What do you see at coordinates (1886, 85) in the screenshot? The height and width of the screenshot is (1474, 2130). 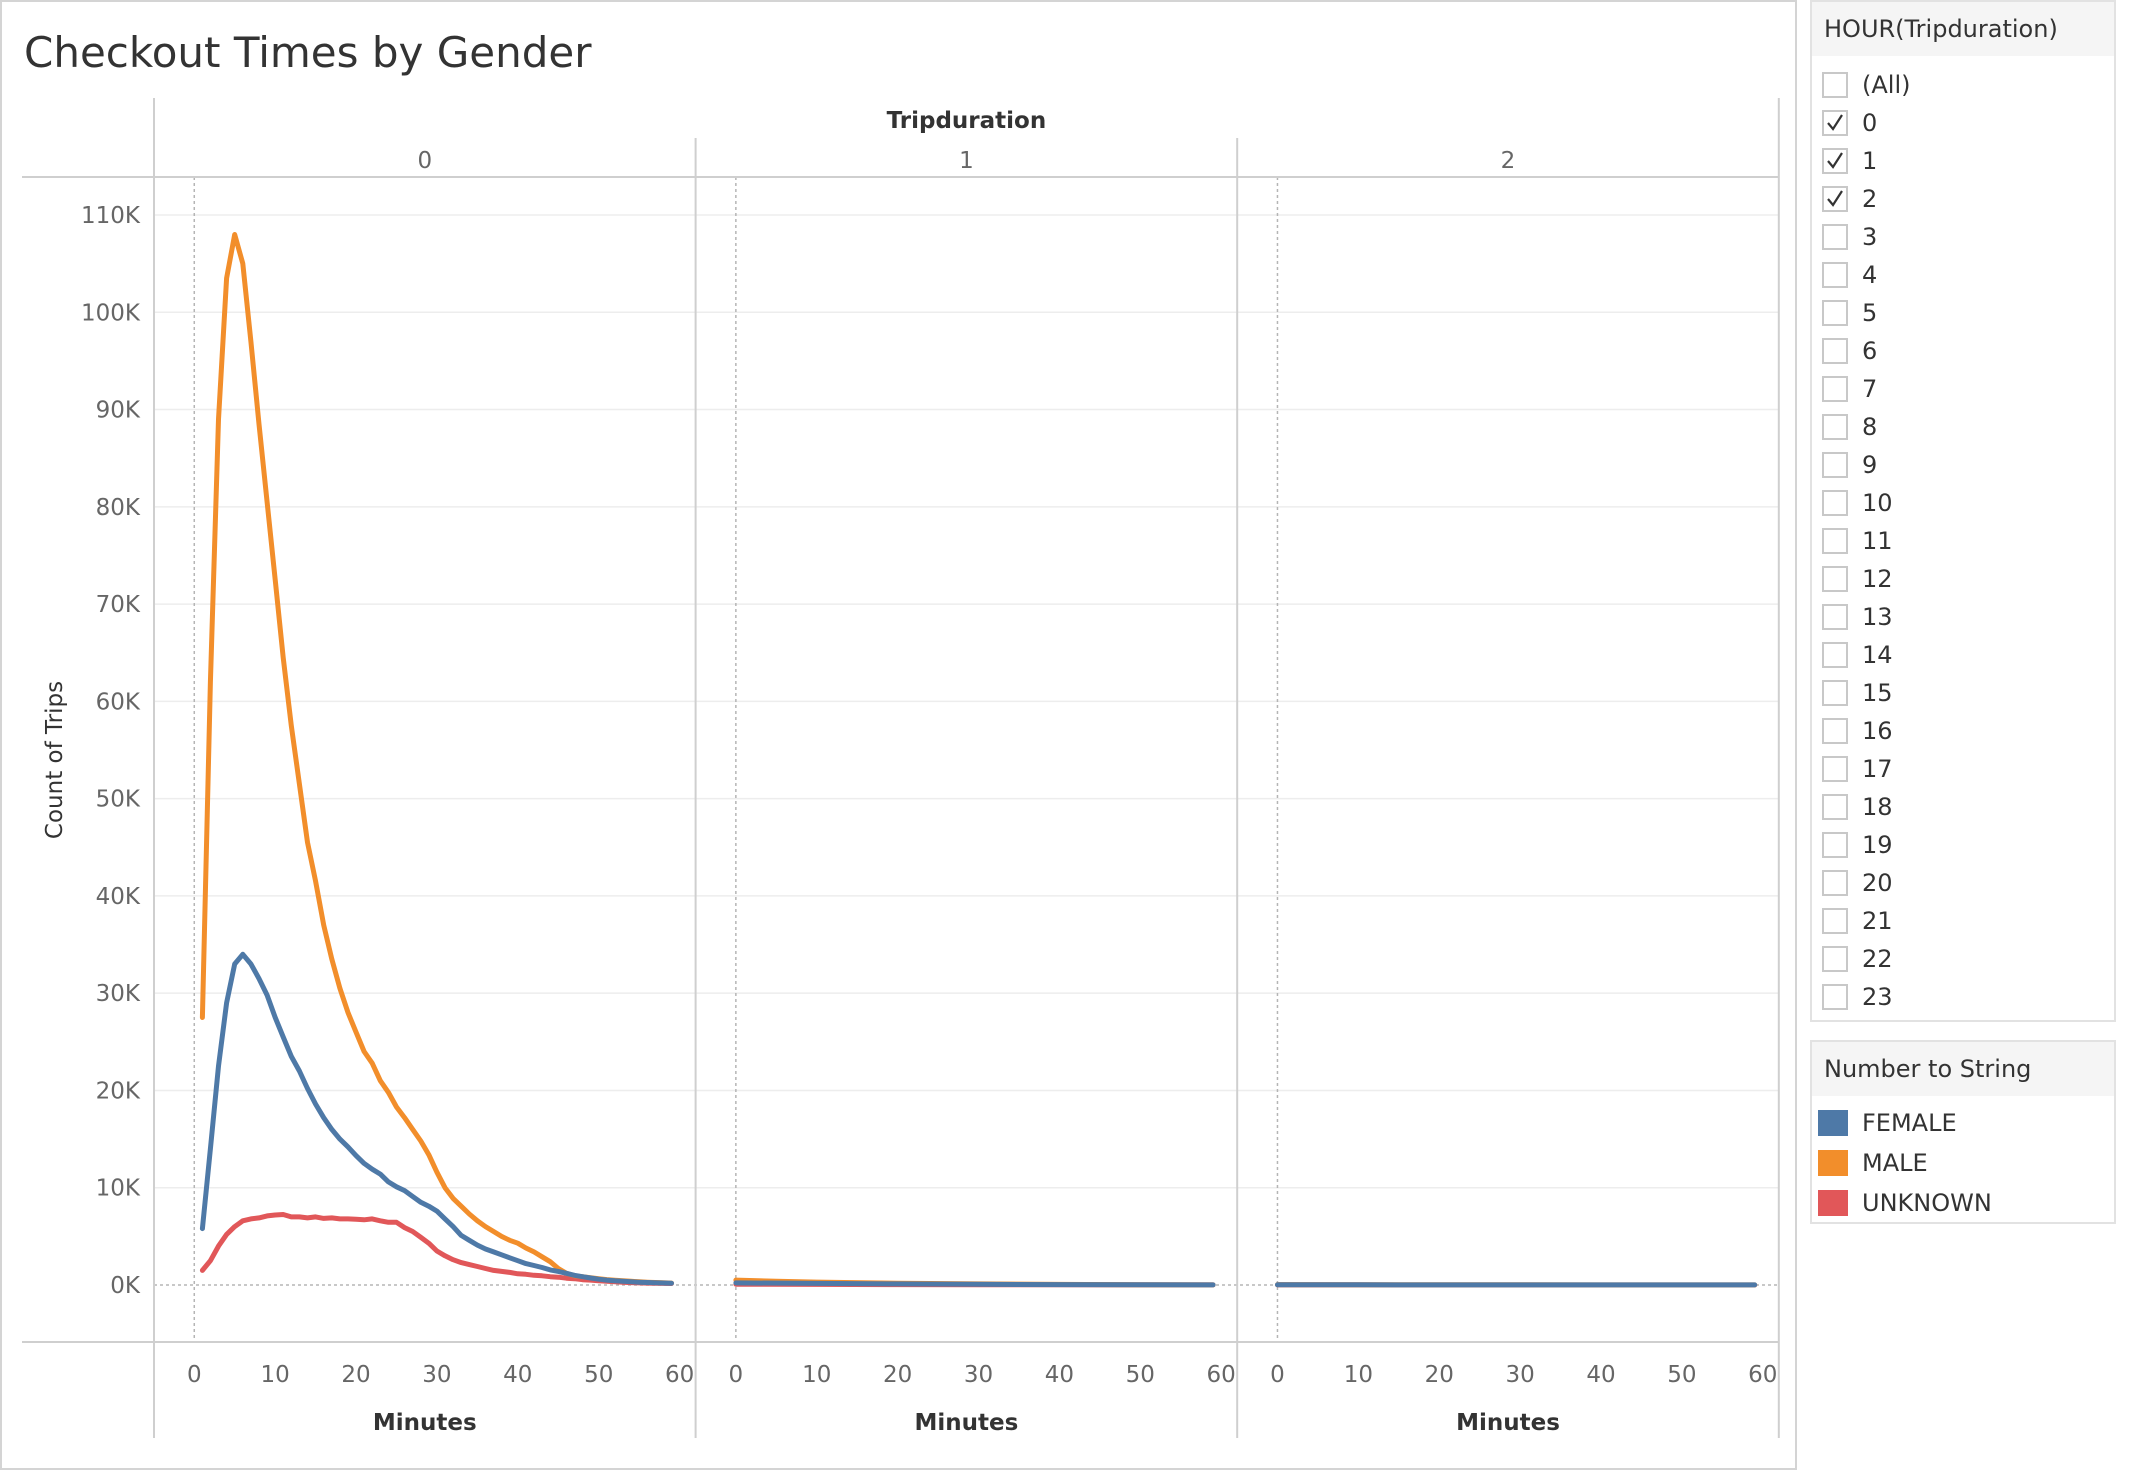 I see `filter-item-label: (All)` at bounding box center [1886, 85].